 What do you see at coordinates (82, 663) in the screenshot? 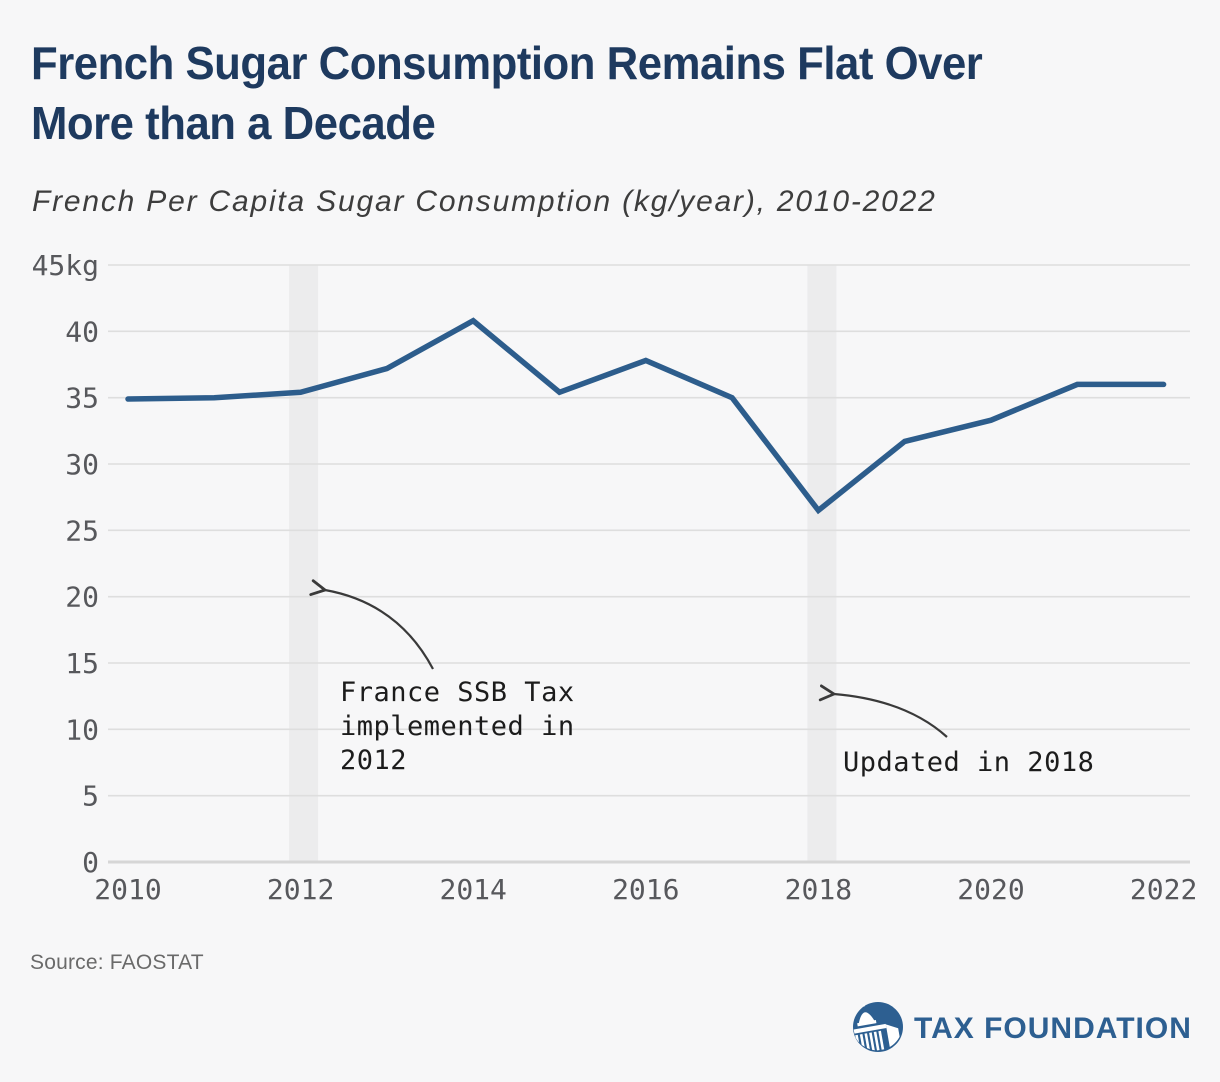
I see `y-tick-label: 15` at bounding box center [82, 663].